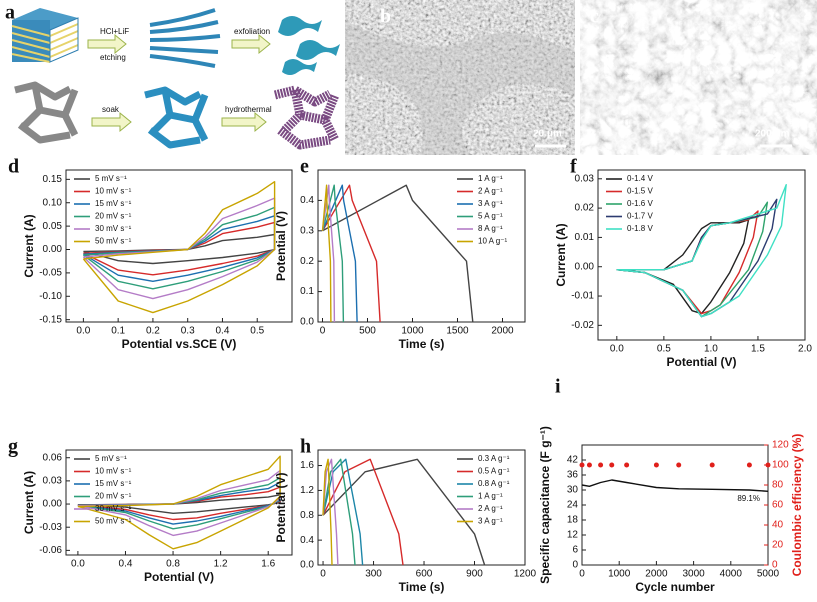  I want to click on y-tick-label: 0.8, so click(307, 515).